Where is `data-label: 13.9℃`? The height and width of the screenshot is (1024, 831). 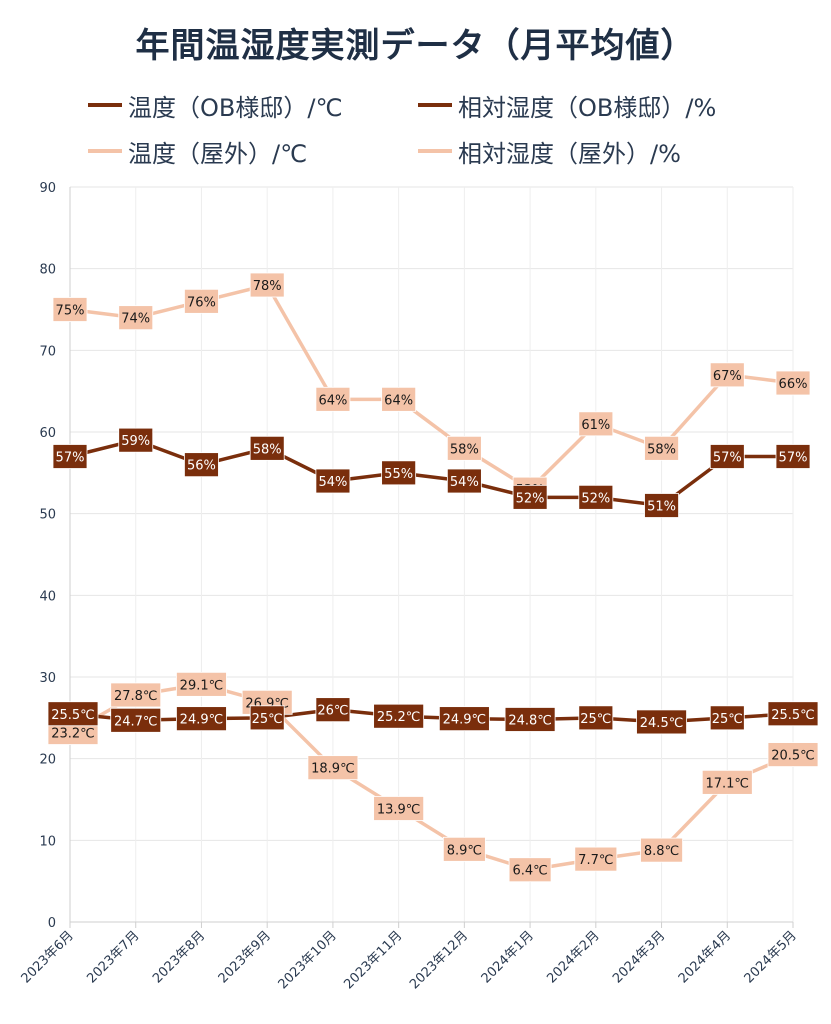 data-label: 13.9℃ is located at coordinates (399, 808).